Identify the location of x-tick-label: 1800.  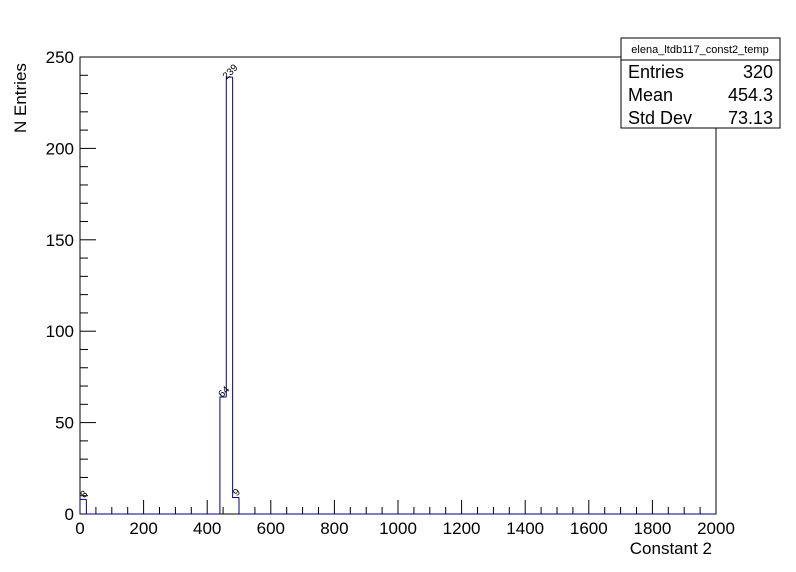
(652, 528).